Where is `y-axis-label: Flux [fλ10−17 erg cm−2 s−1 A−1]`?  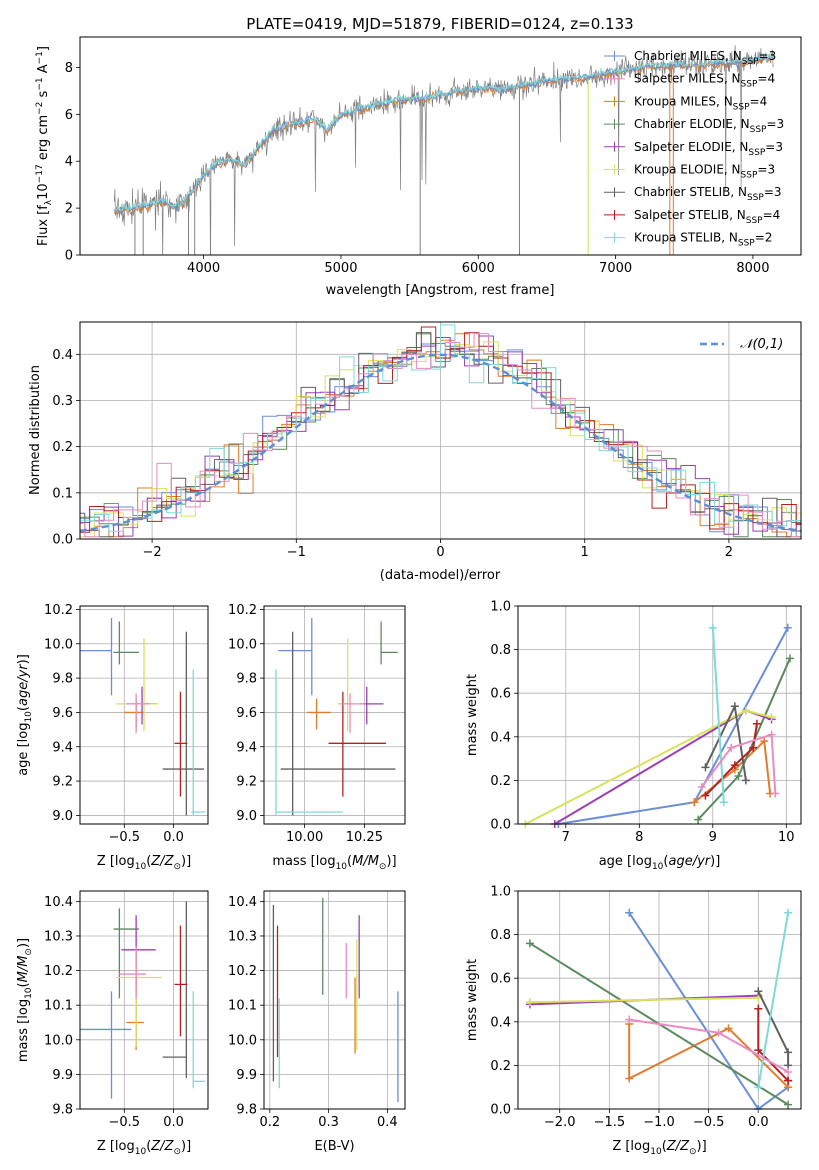 y-axis-label: Flux [fλ10−17 erg cm−2 s−1 A−1] is located at coordinates (44, 146).